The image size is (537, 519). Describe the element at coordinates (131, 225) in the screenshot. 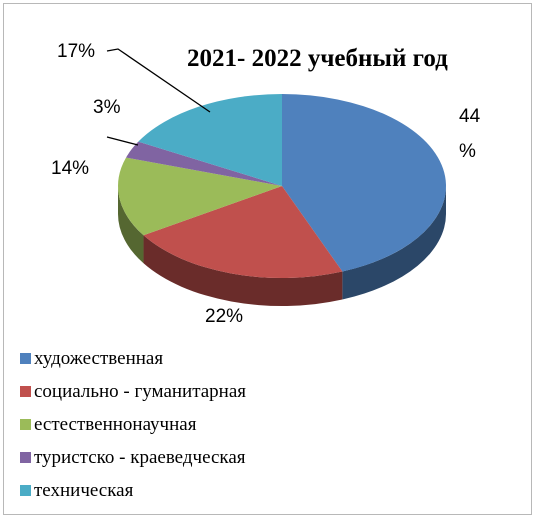

I see `pie-side-естественнонаучная` at that location.